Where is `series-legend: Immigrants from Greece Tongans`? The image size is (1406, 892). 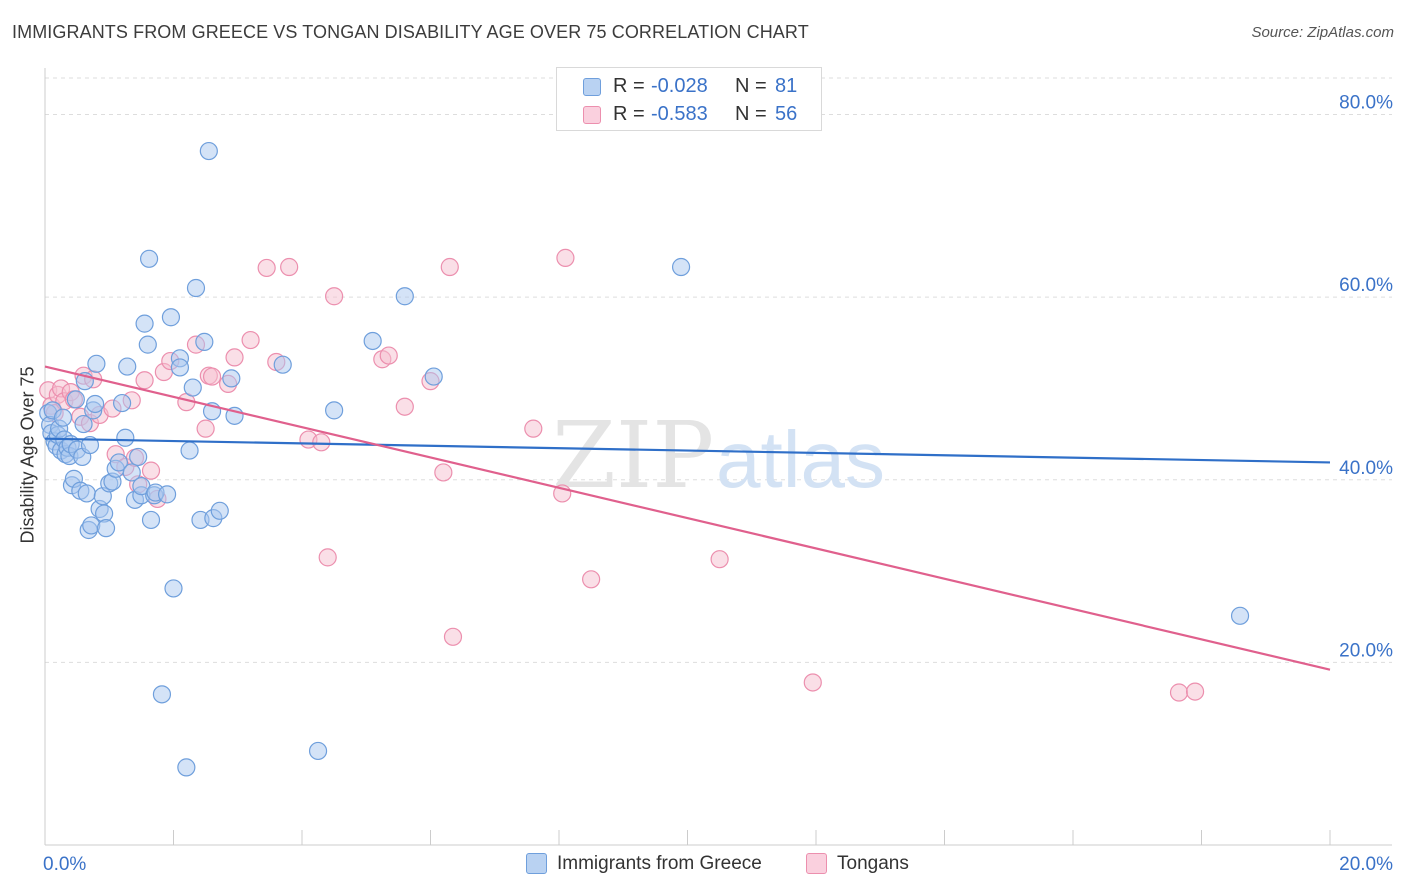
series-legend: Immigrants from Greece Tongans is located at coordinates (703, 865).